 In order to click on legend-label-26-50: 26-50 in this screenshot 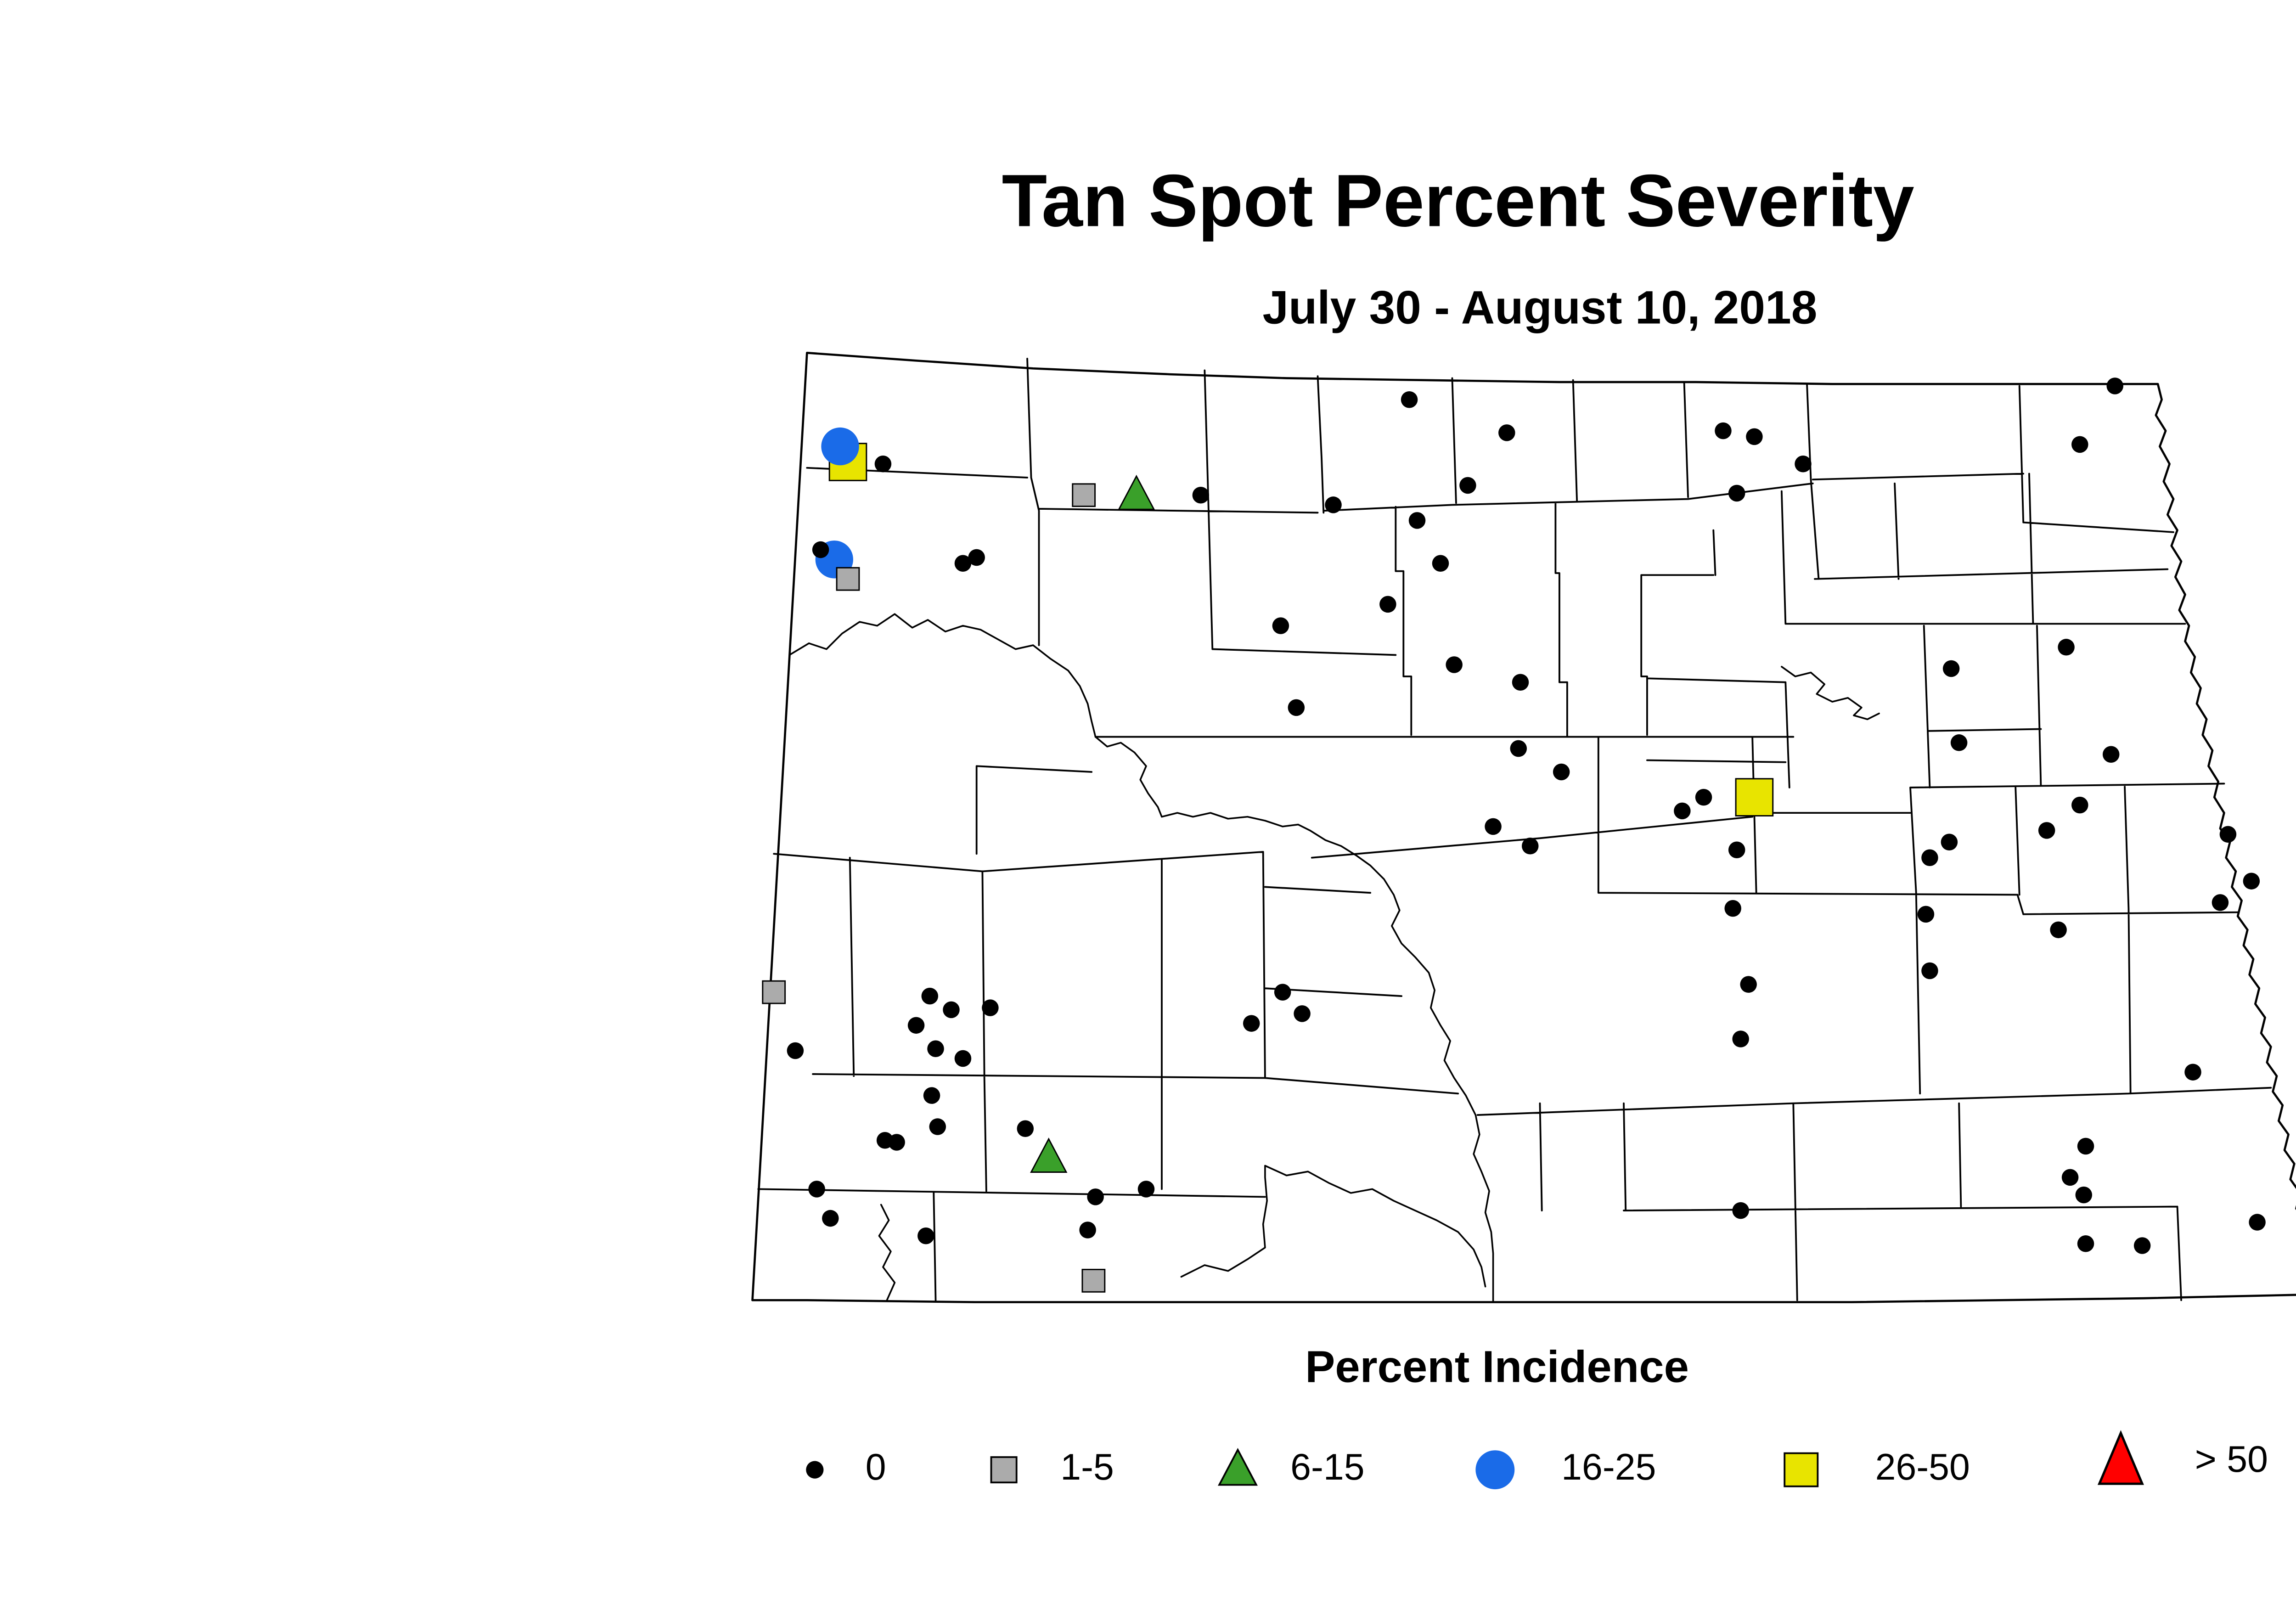, I will do `click(1922, 1469)`.